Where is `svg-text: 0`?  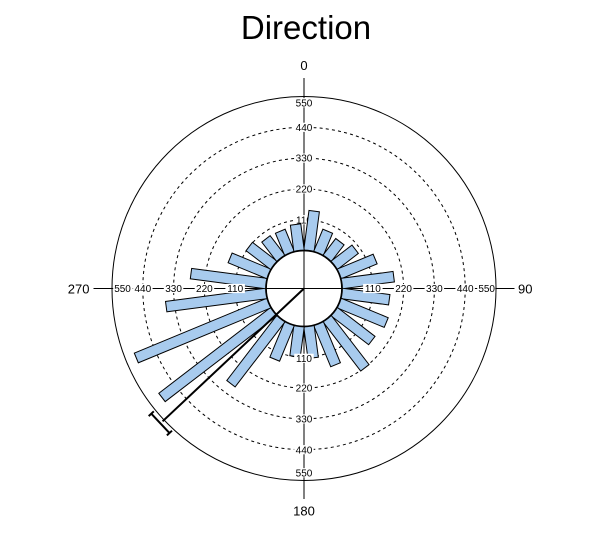
svg-text: 0 is located at coordinates (303, 65).